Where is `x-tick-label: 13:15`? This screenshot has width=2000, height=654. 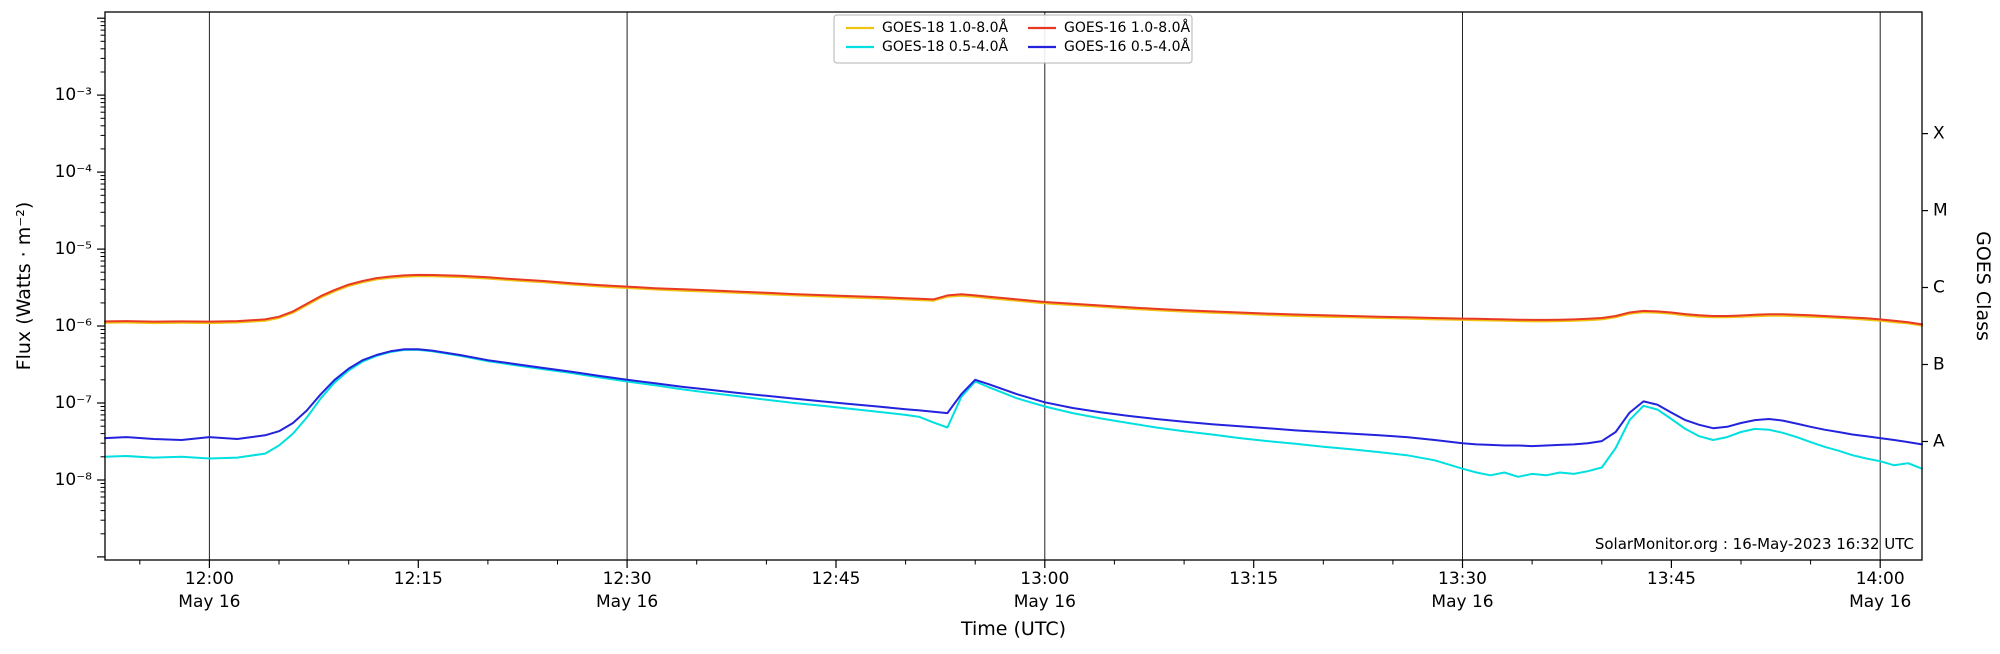
x-tick-label: 13:15 is located at coordinates (1253, 579).